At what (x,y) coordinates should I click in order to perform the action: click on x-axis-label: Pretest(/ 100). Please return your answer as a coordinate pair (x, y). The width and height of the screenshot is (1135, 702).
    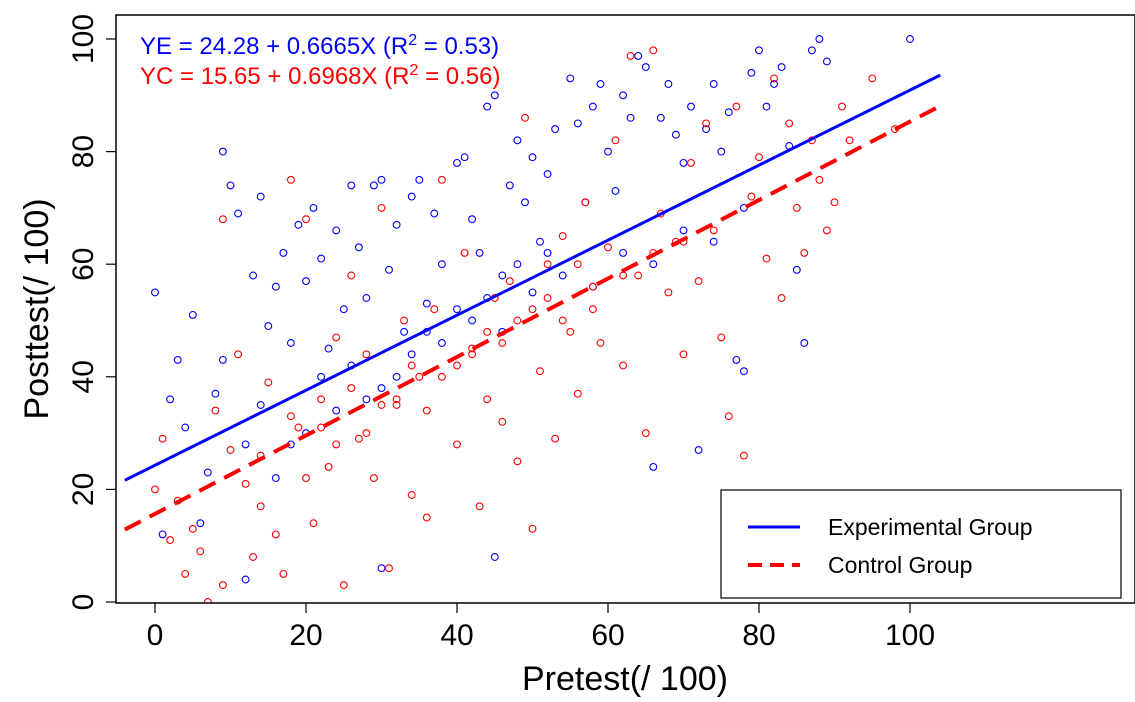
    Looking at the image, I should click on (625, 679).